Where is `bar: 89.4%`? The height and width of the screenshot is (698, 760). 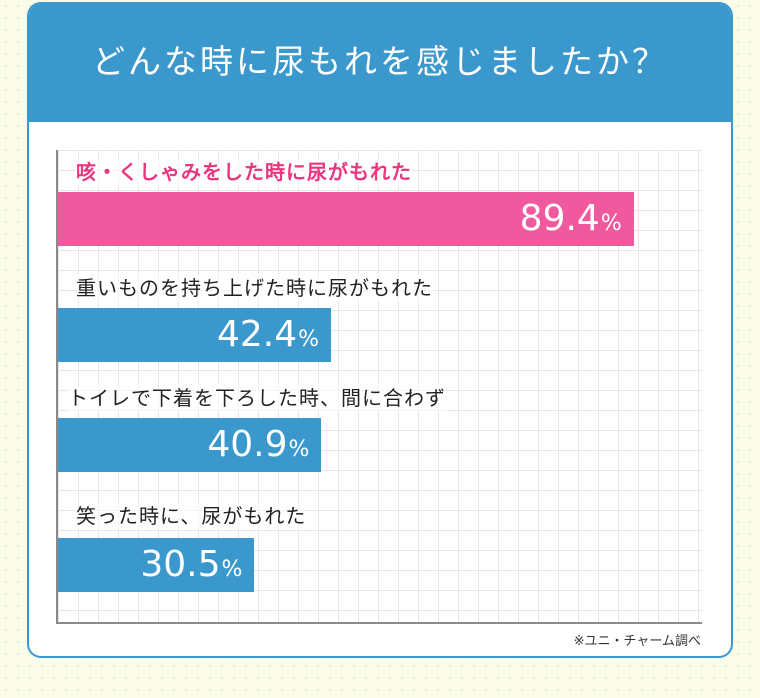
bar: 89.4% is located at coordinates (346, 219).